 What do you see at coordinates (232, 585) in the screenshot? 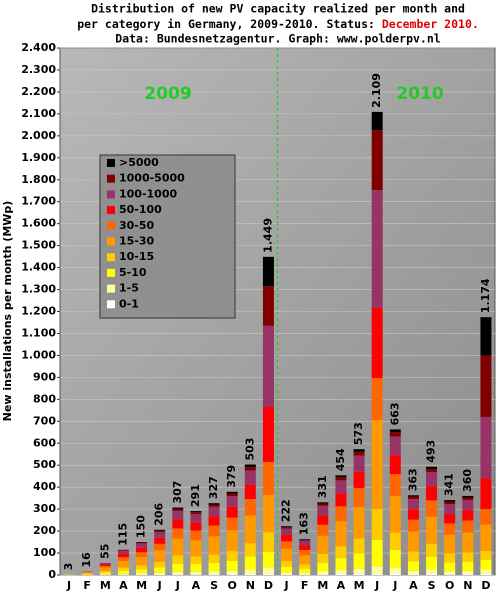
I see `x-tick-label: O` at bounding box center [232, 585].